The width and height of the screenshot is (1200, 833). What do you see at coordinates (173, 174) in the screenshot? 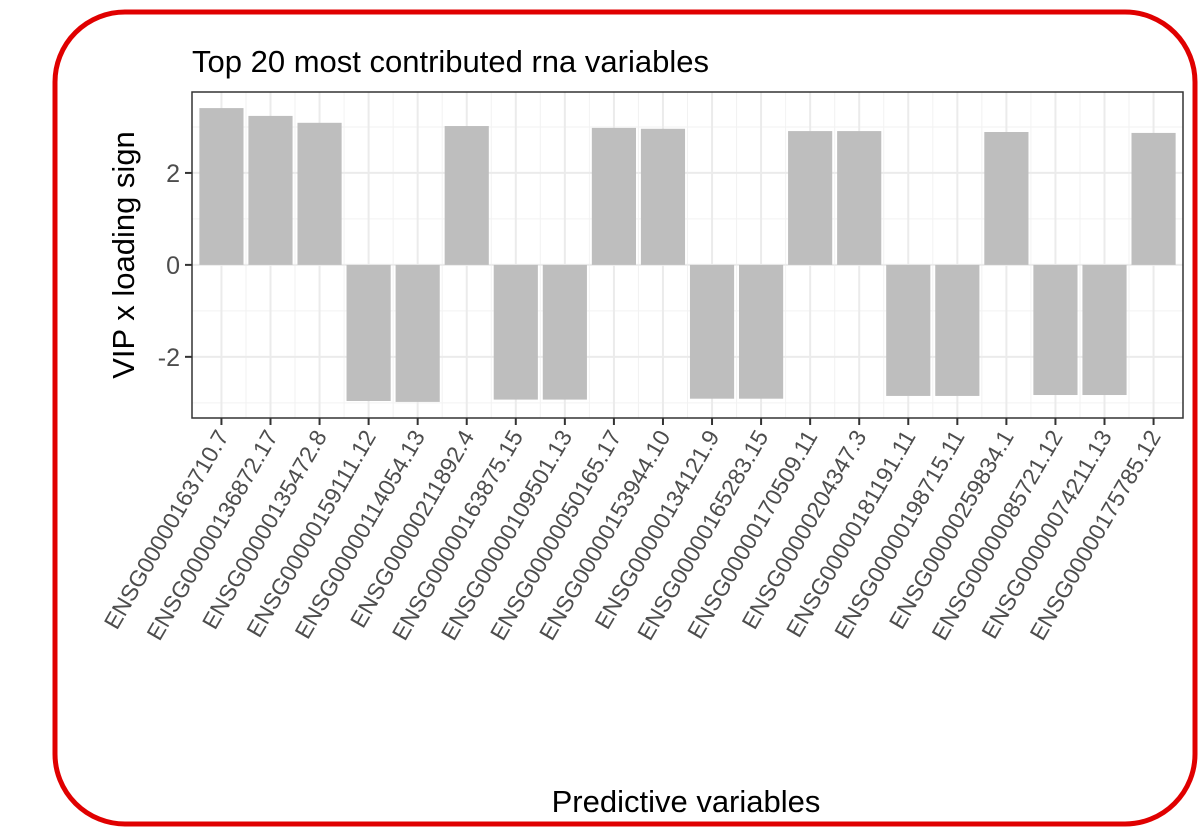
I see `y-tick-label: 2` at bounding box center [173, 174].